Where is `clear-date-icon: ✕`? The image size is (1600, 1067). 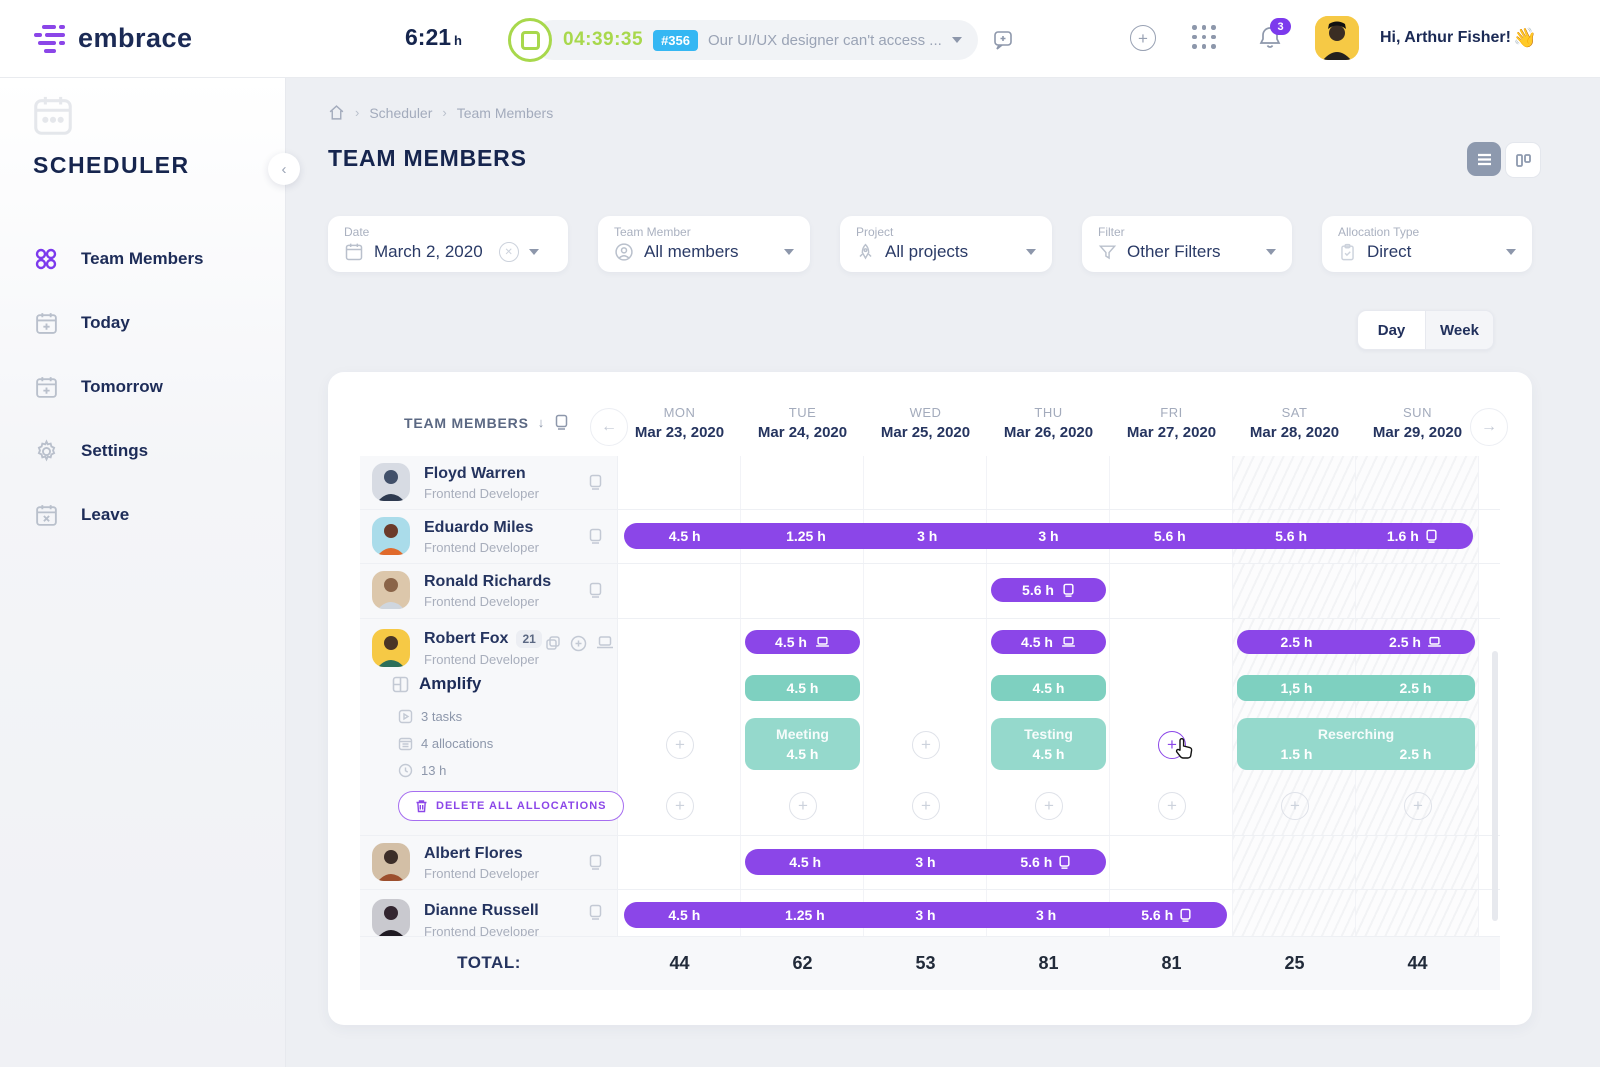 clear-date-icon: ✕ is located at coordinates (508, 252).